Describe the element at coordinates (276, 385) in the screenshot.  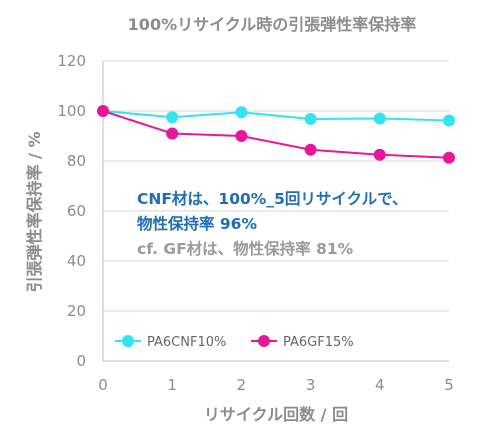
I see `x-axis-ticks: 0 1 2 3 4 5` at that location.